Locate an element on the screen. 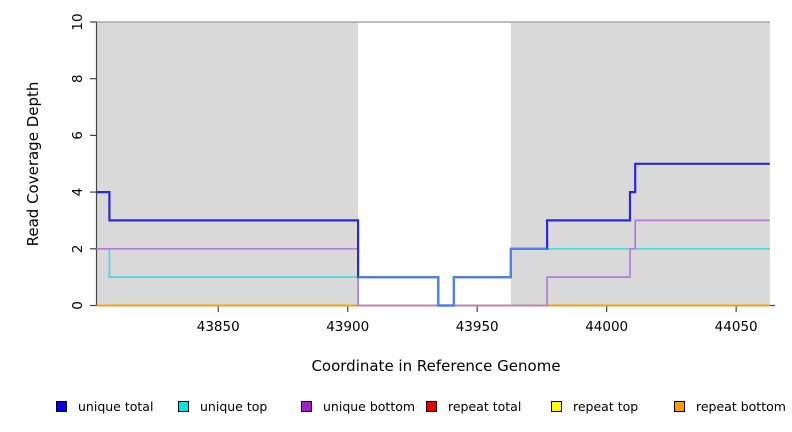  series-line-overlap-blue-cyan is located at coordinates (453, 277).